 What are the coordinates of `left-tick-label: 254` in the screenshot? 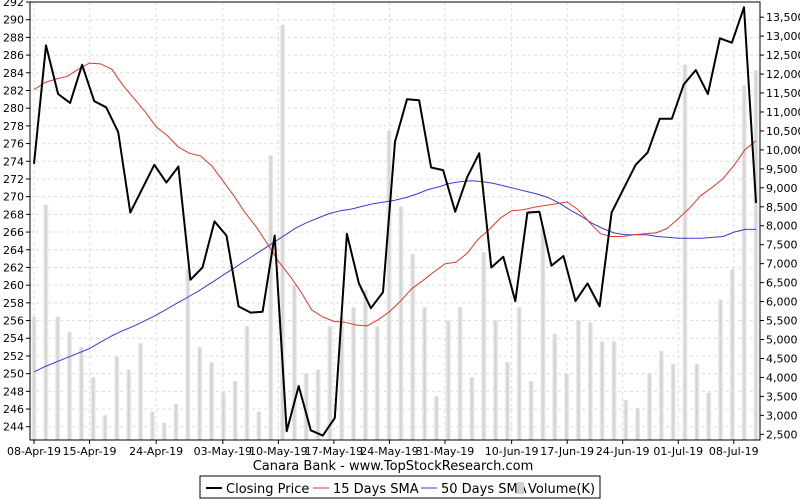 It's located at (13, 338).